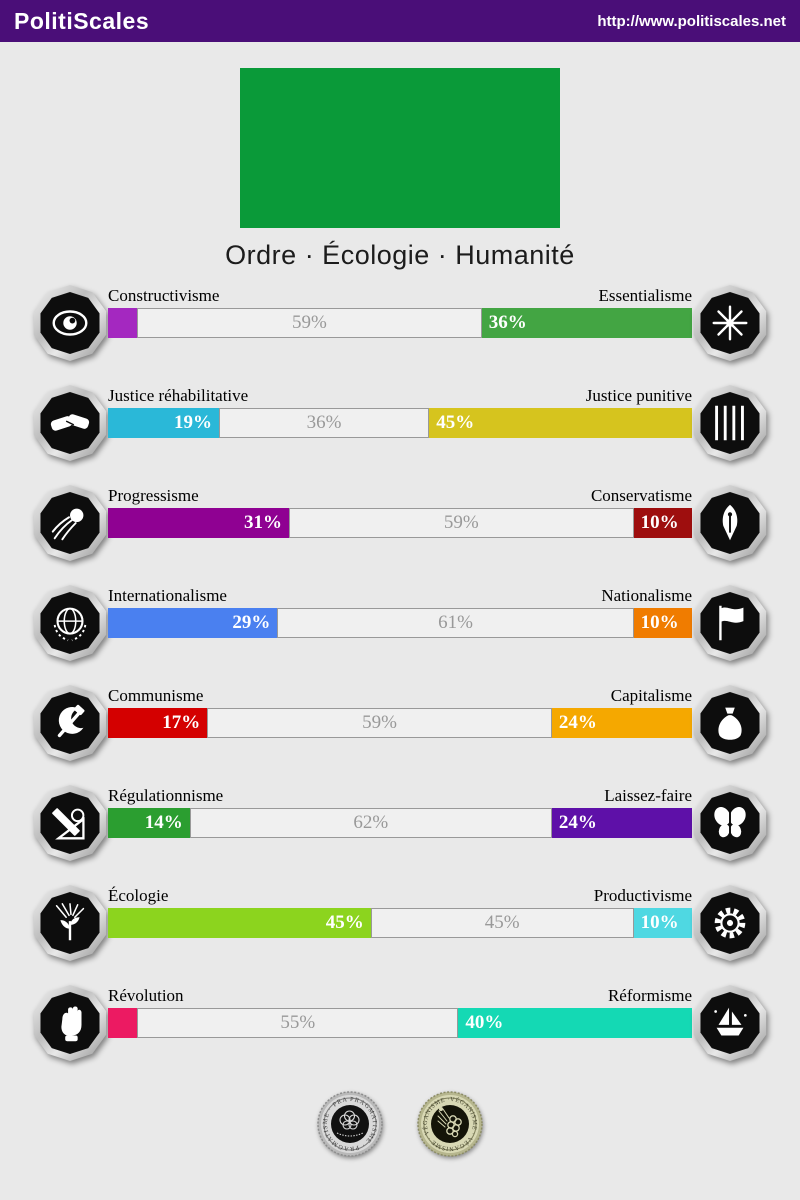 The image size is (800, 1200). I want to click on right-segment: 40%, so click(575, 1023).